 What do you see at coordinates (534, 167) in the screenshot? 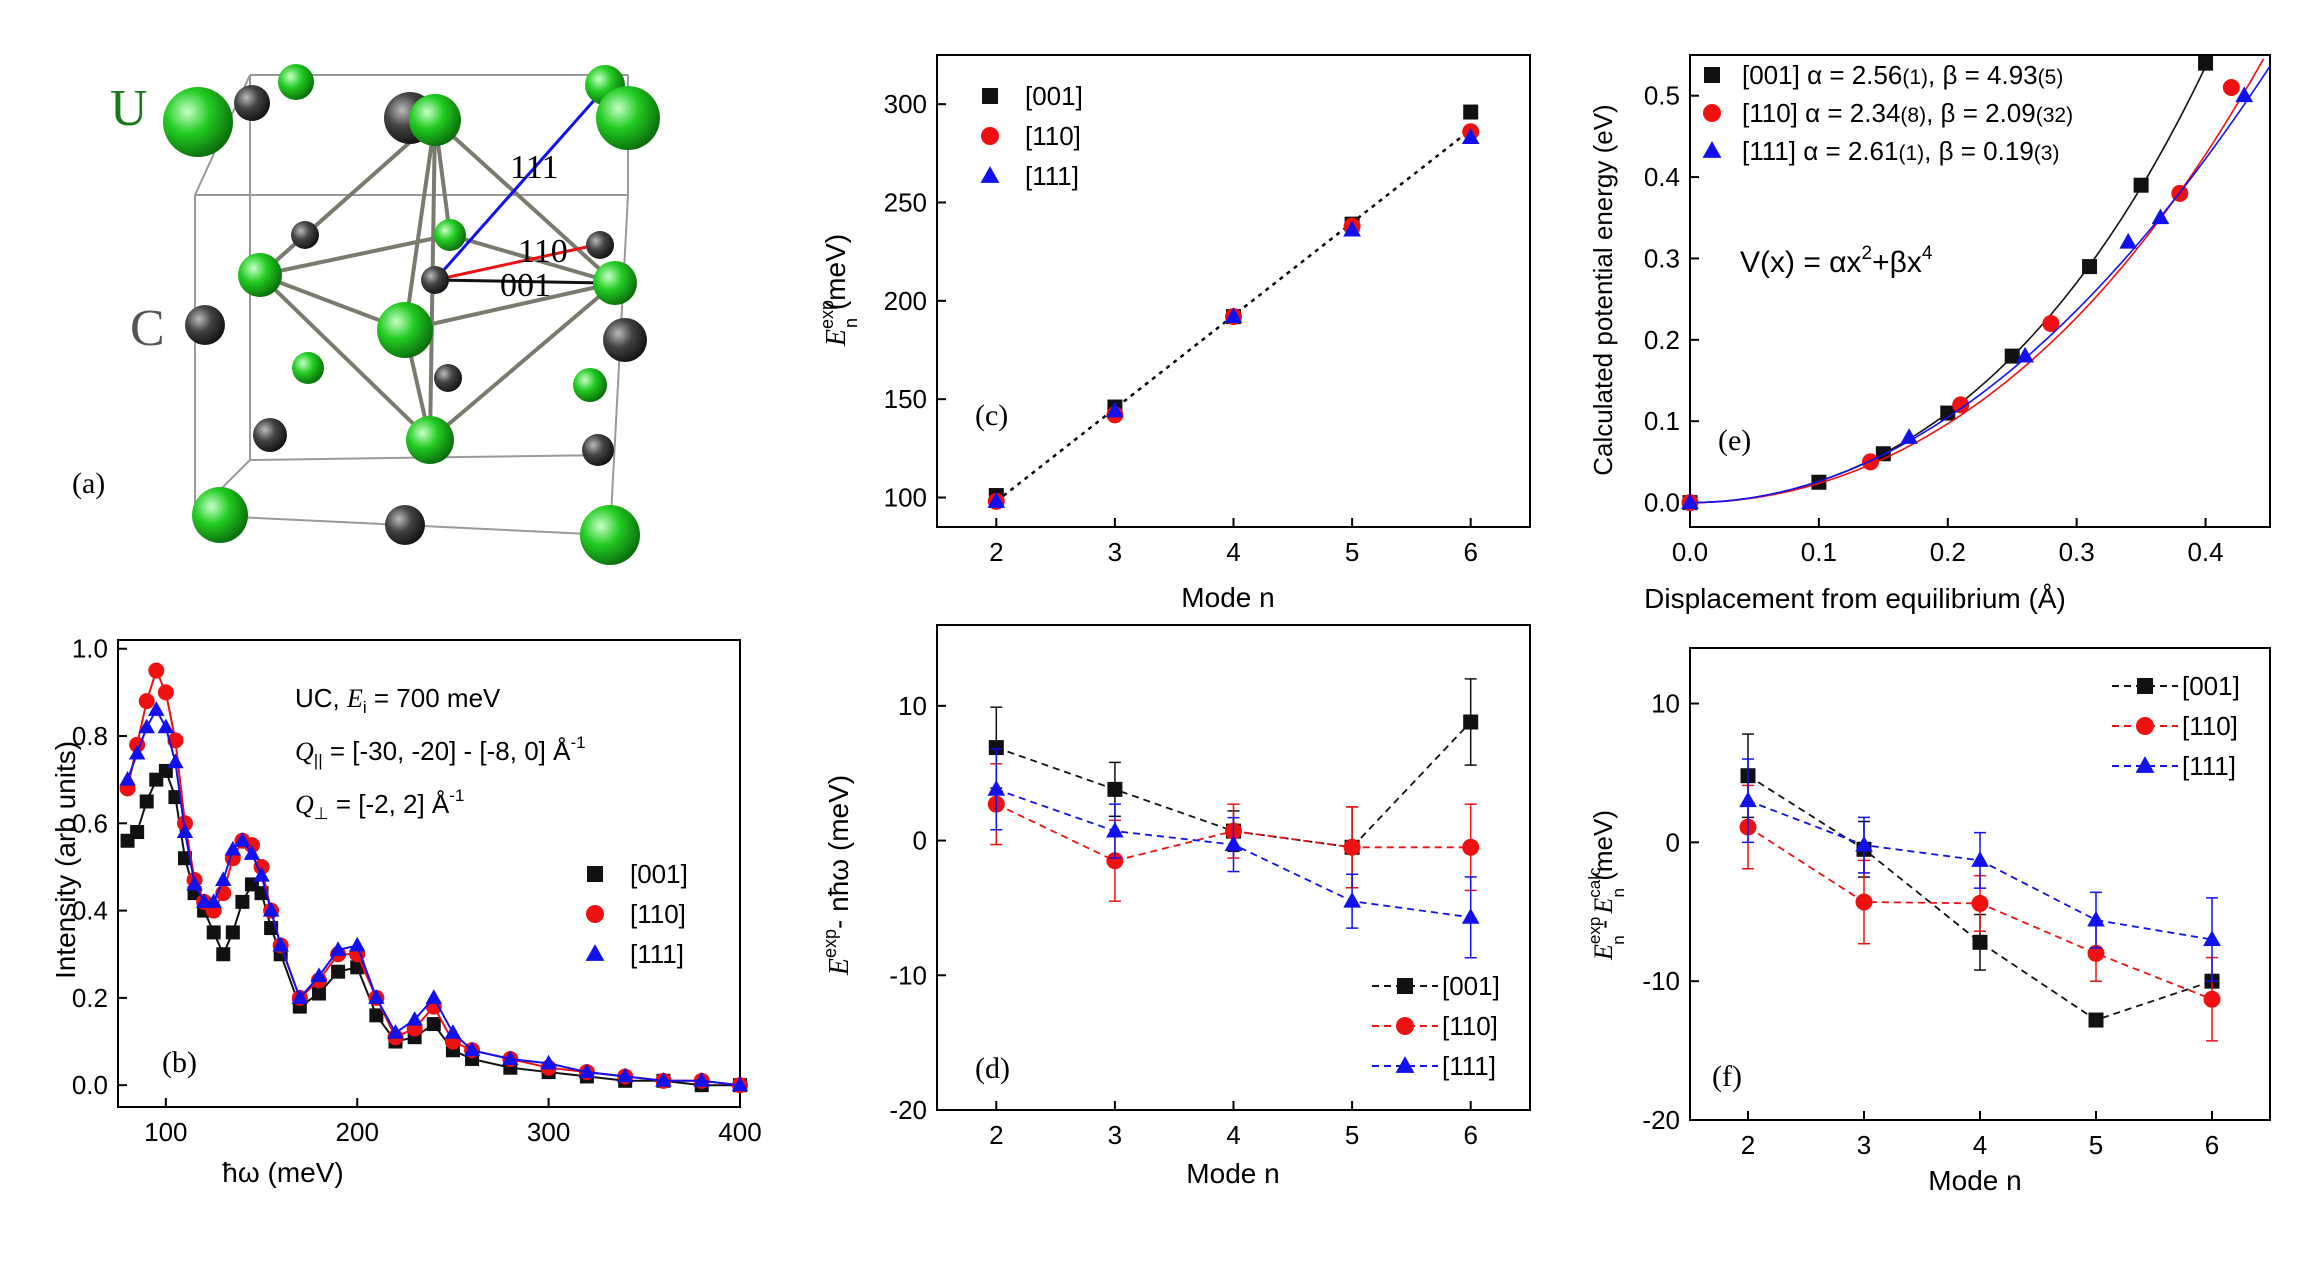
I see `direction-111-label: 111` at bounding box center [534, 167].